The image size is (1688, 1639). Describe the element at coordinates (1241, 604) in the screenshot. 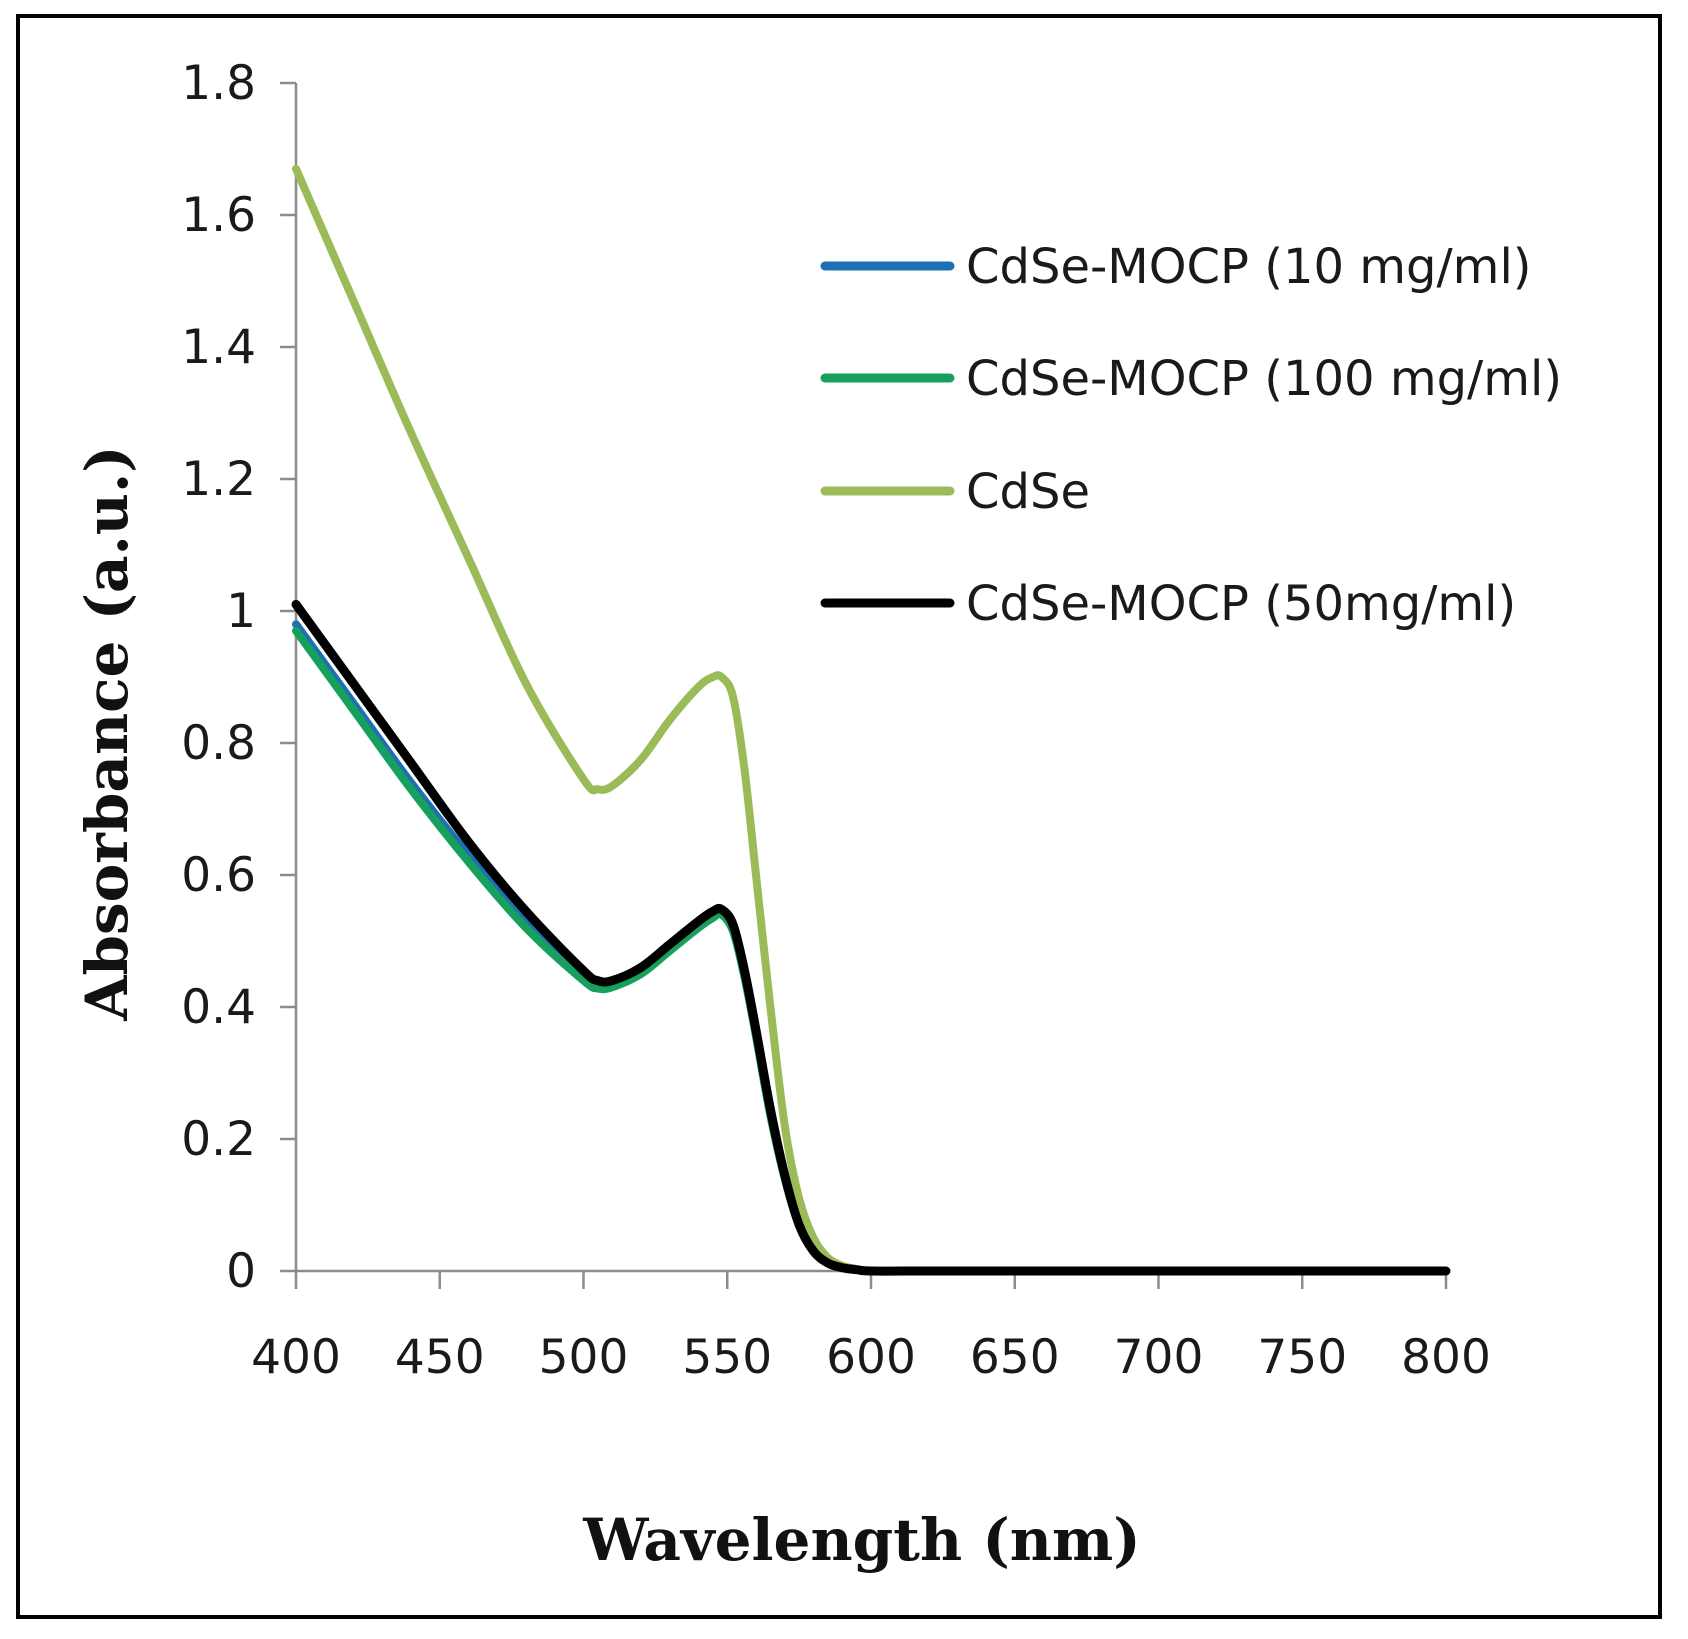

I see `legend-label-cdse-mocp-50mg-ml: CdSe-MOCP (50mg/ml)` at that location.